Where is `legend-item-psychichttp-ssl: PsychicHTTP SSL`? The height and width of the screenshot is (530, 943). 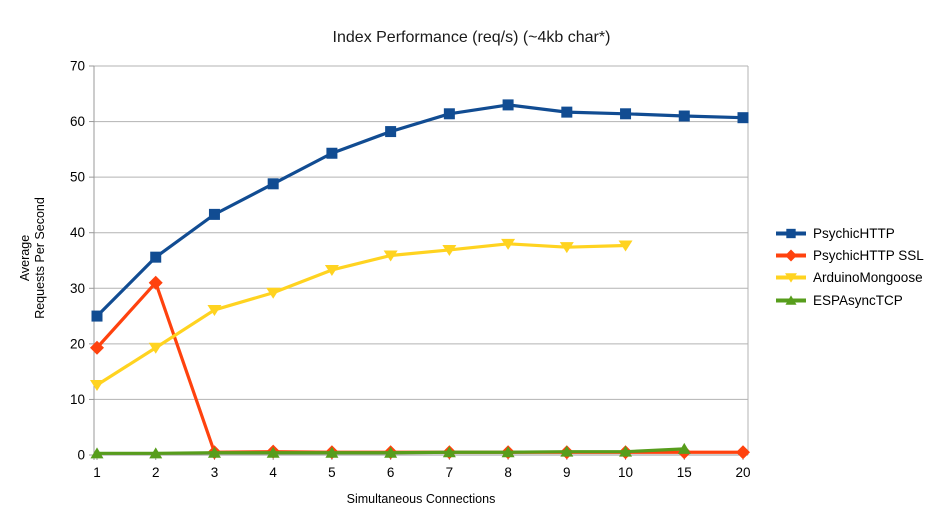
legend-item-psychichttp-ssl: PsychicHTTP SSL is located at coordinates (849, 255).